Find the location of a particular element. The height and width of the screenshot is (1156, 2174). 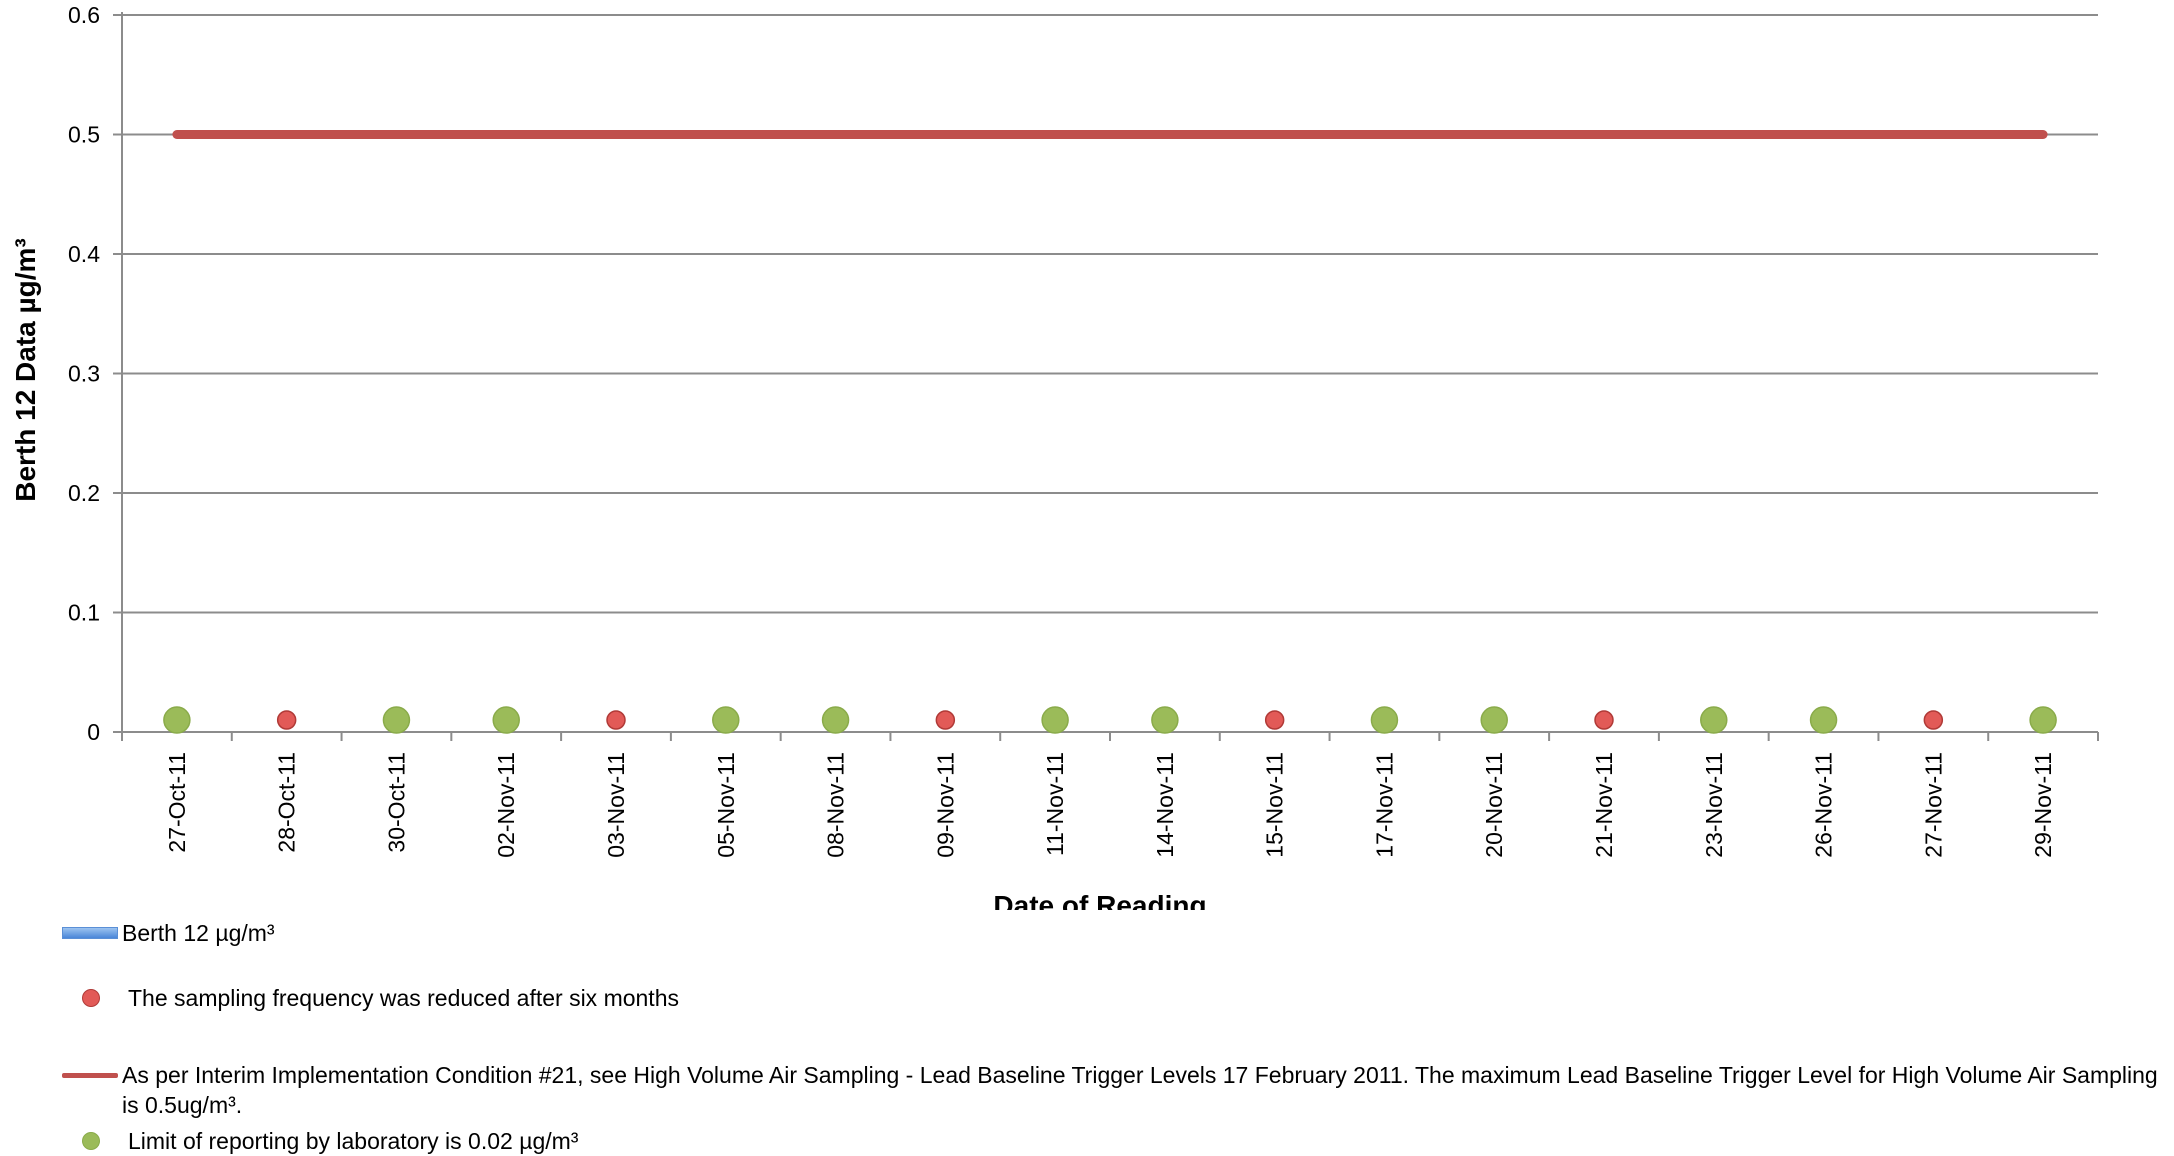

y-tick-label: 0.5 is located at coordinates (84, 135).